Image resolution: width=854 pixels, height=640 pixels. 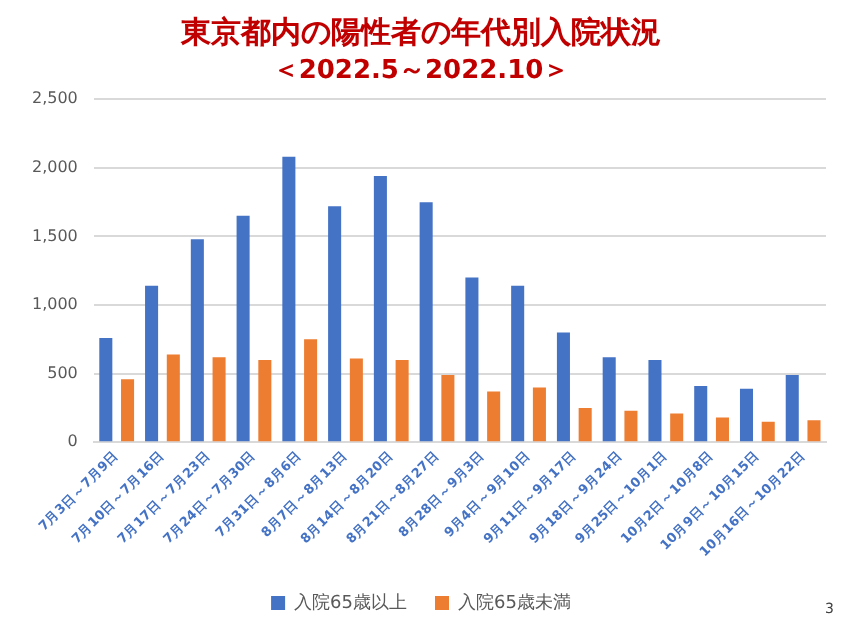 What do you see at coordinates (54, 166) in the screenshot?
I see `y-tick-label: 2,000` at bounding box center [54, 166].